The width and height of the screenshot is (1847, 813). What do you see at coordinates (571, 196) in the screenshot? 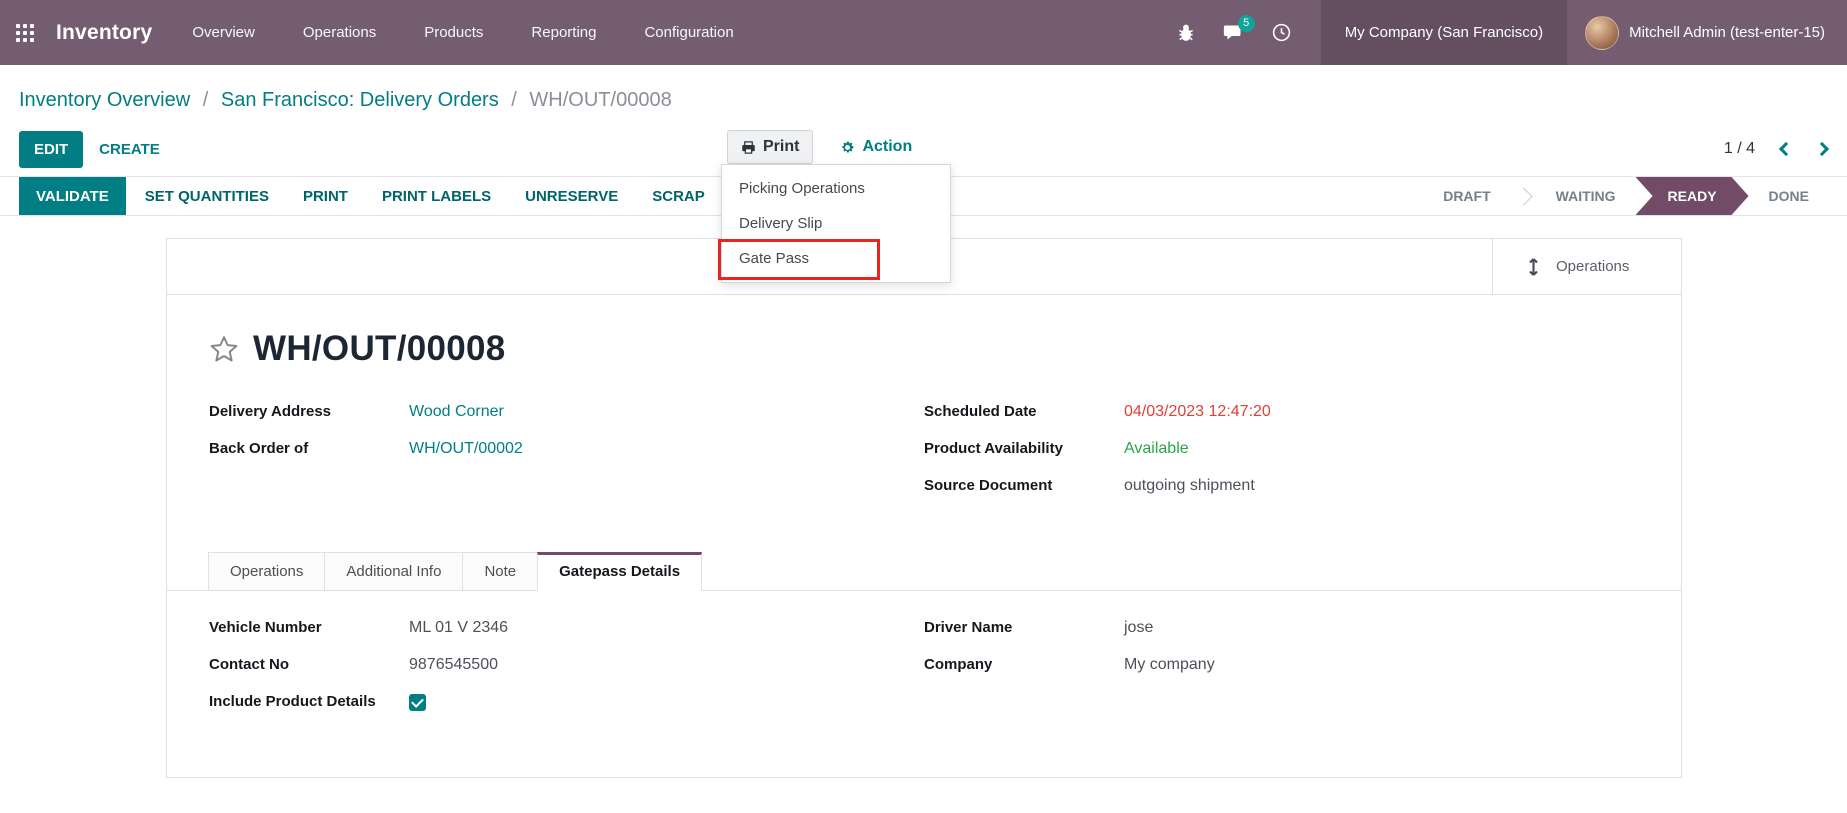
I see `unreserve-button: UNRESERVE` at bounding box center [571, 196].